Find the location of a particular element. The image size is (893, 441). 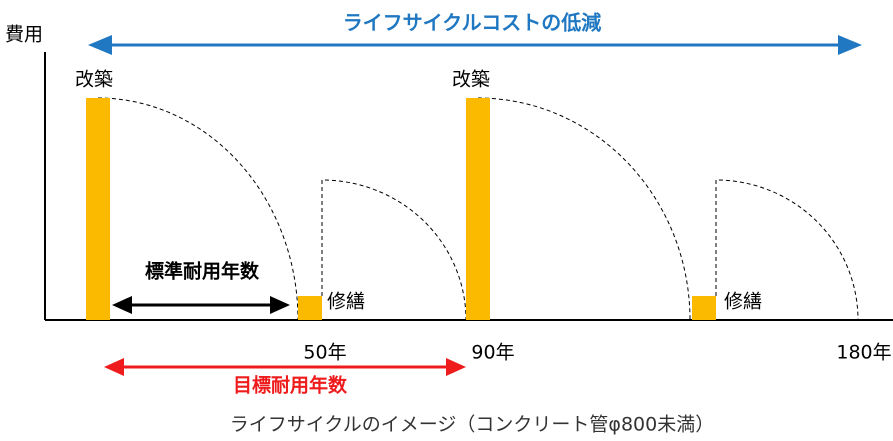

x-label: 90年 is located at coordinates (492, 353).